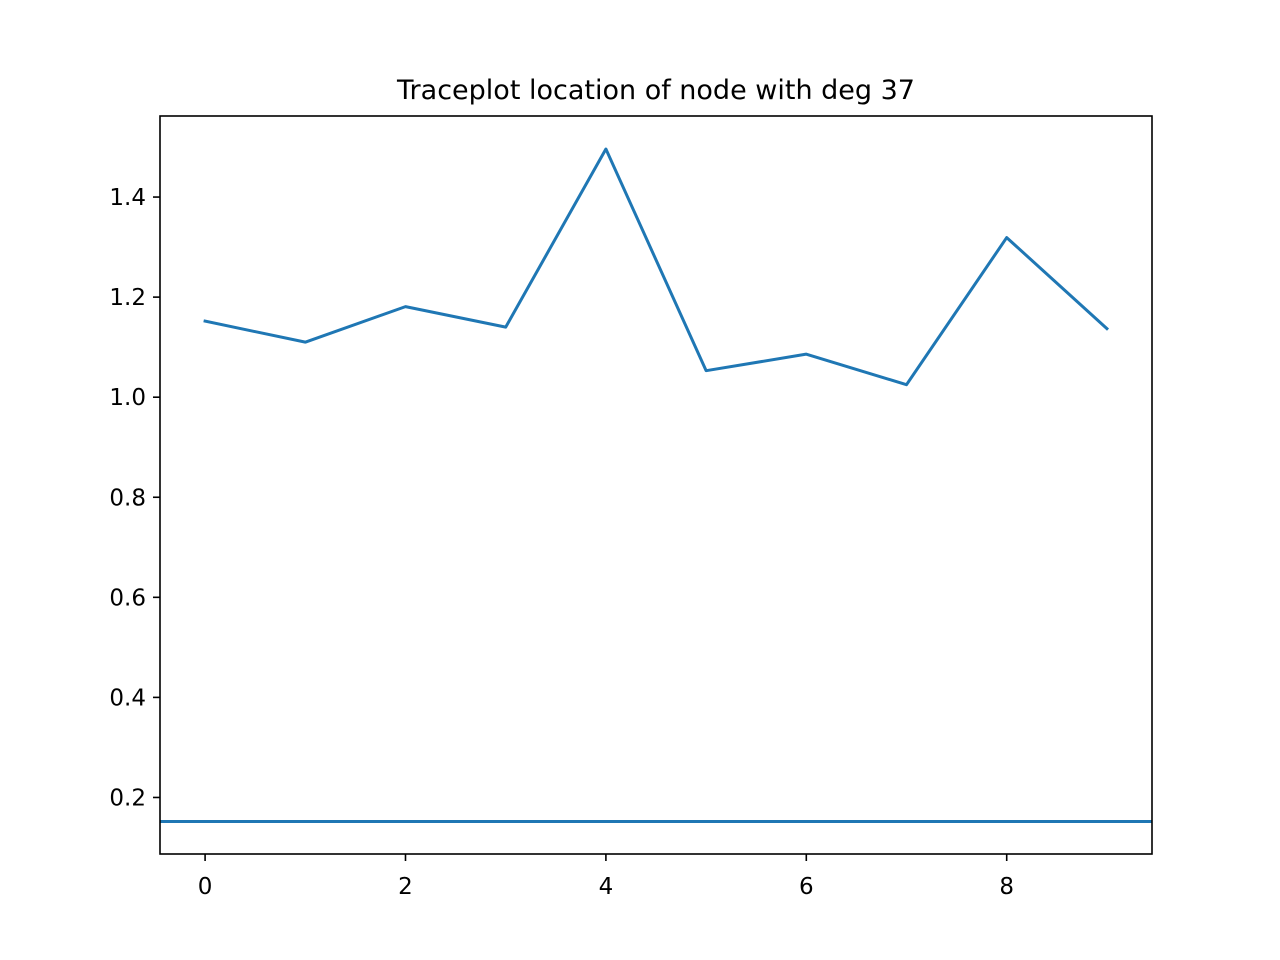  Describe the element at coordinates (127, 798) in the screenshot. I see `y-tick-label: 0.2` at that location.